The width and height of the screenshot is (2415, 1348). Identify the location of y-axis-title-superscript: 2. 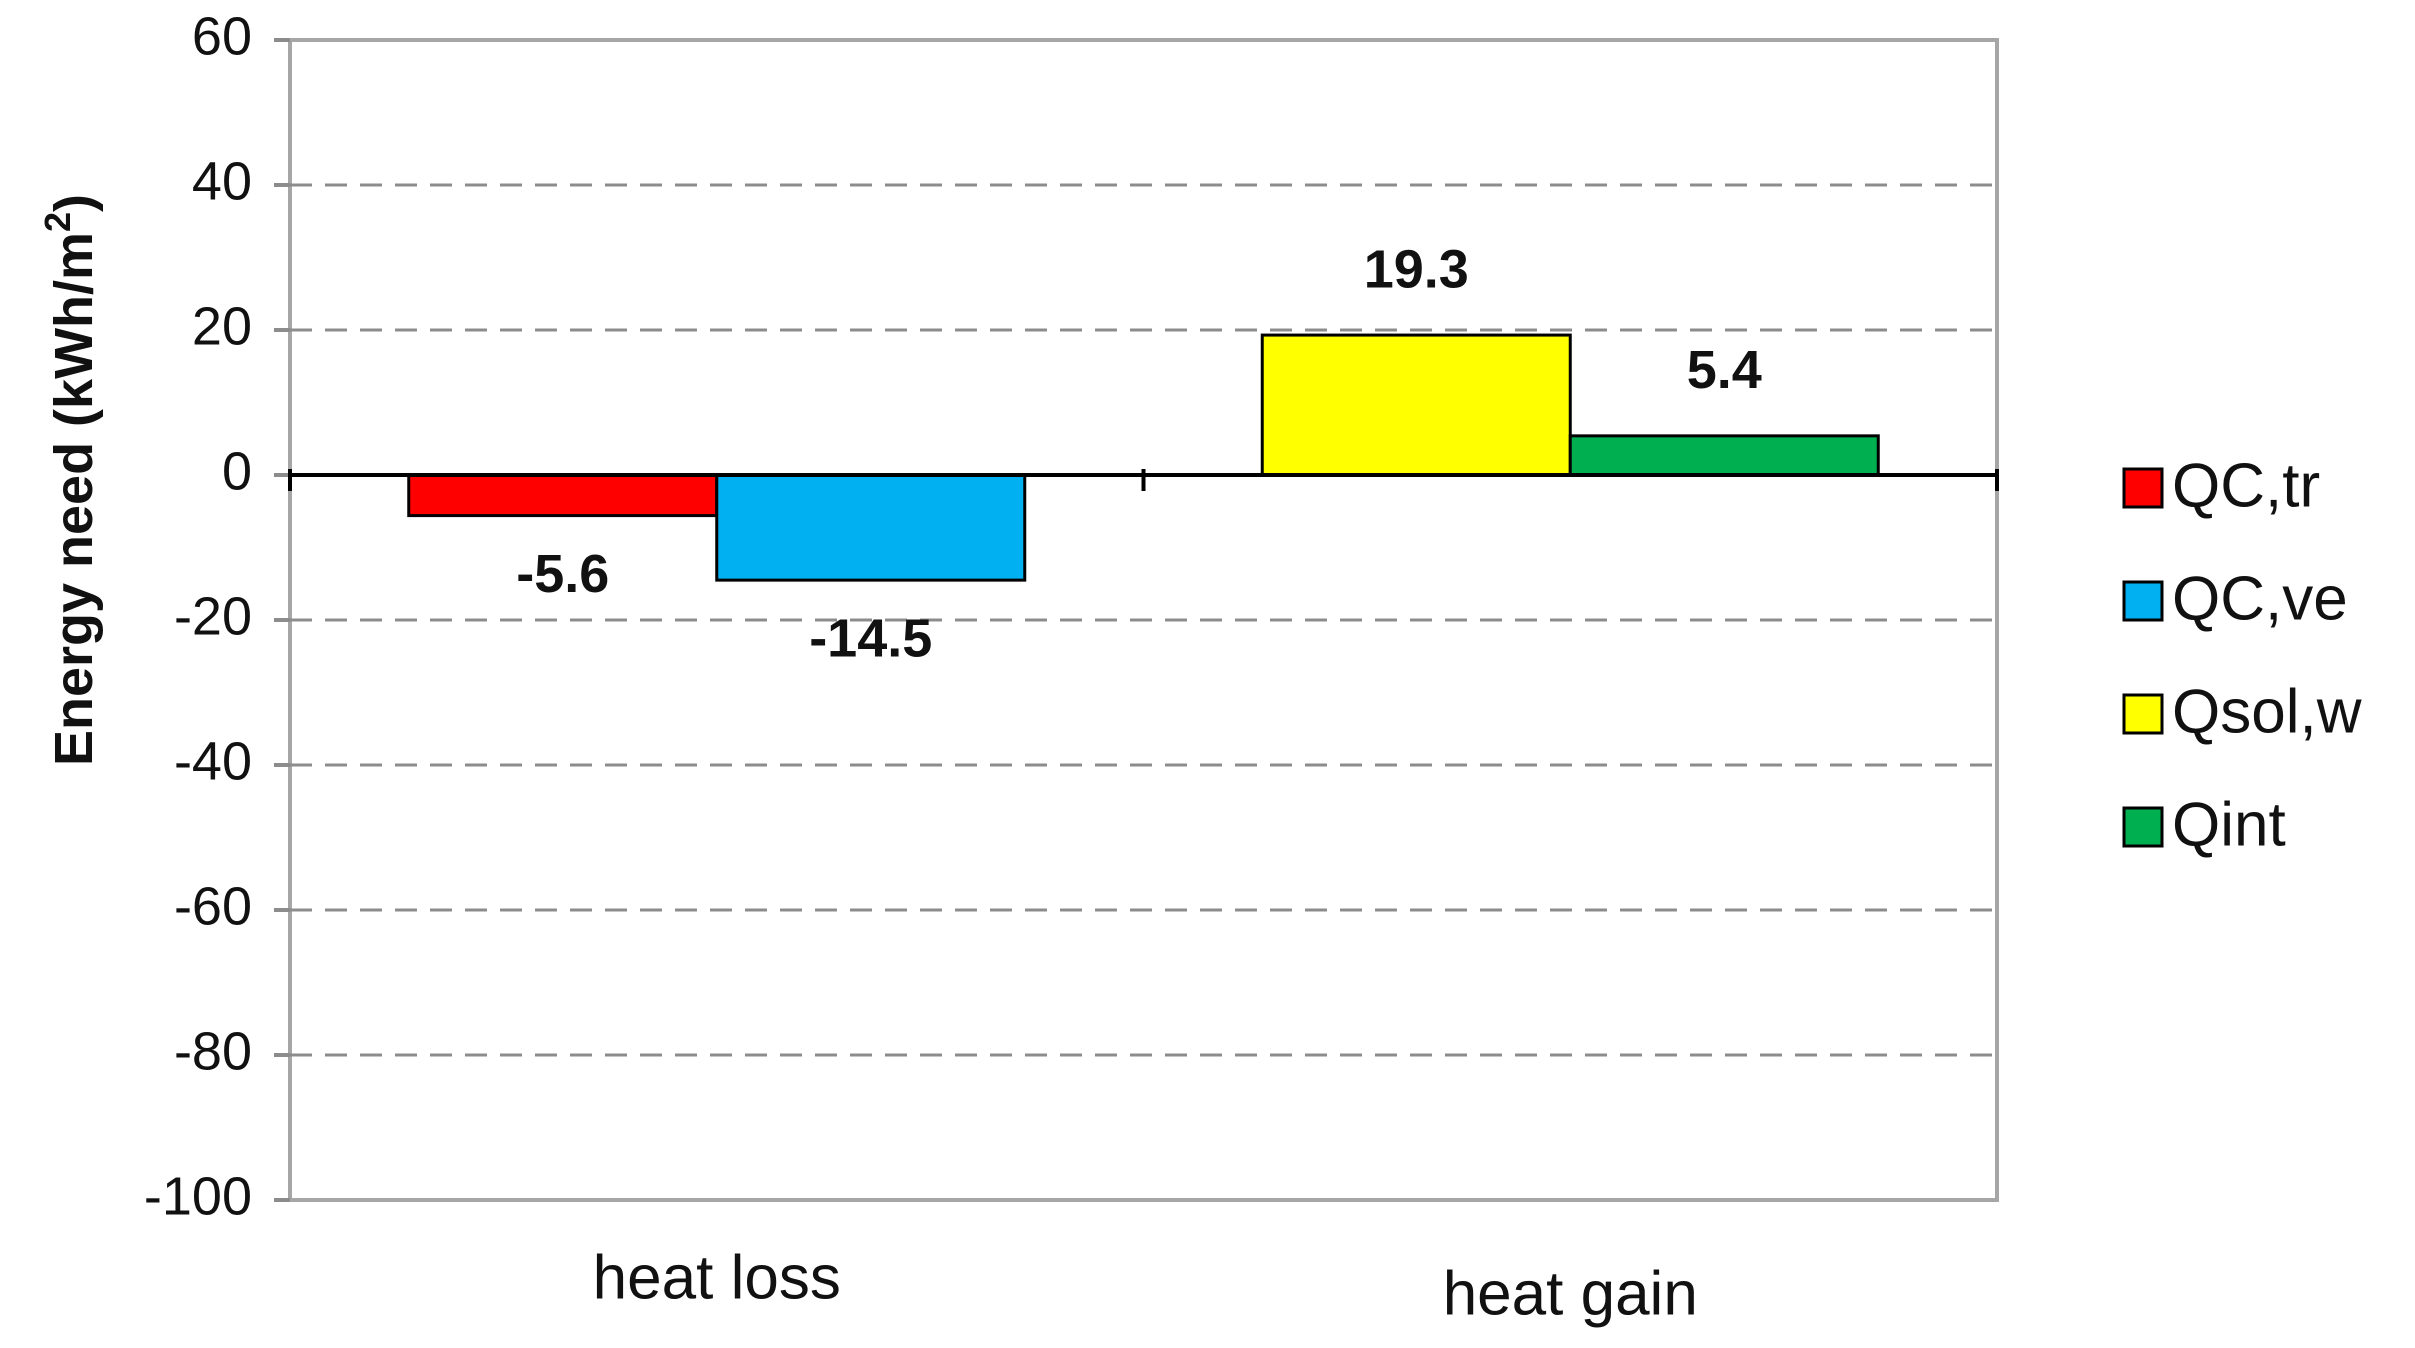
(57, 222).